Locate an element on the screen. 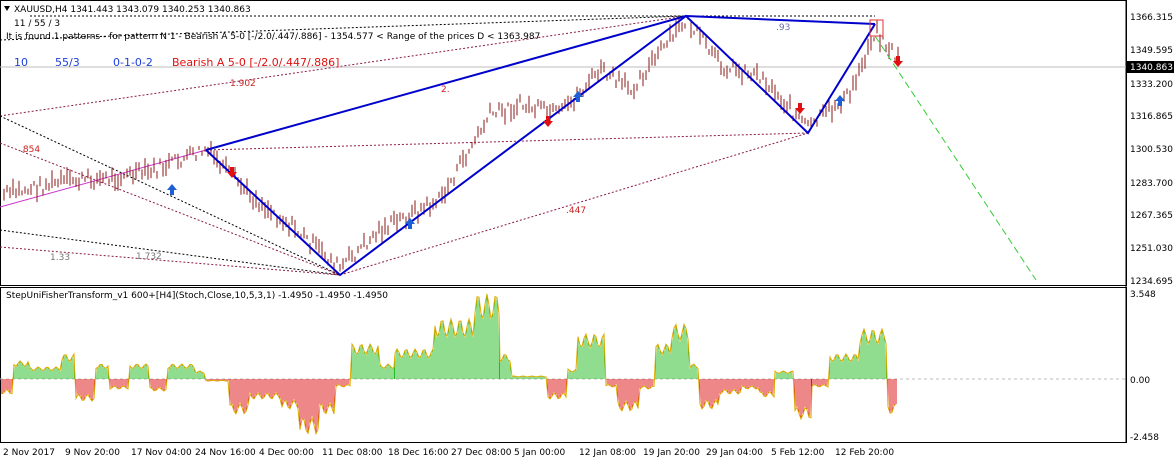 This screenshot has width=1175, height=464. time-tick: 2 Nov 2017 is located at coordinates (29, 453).